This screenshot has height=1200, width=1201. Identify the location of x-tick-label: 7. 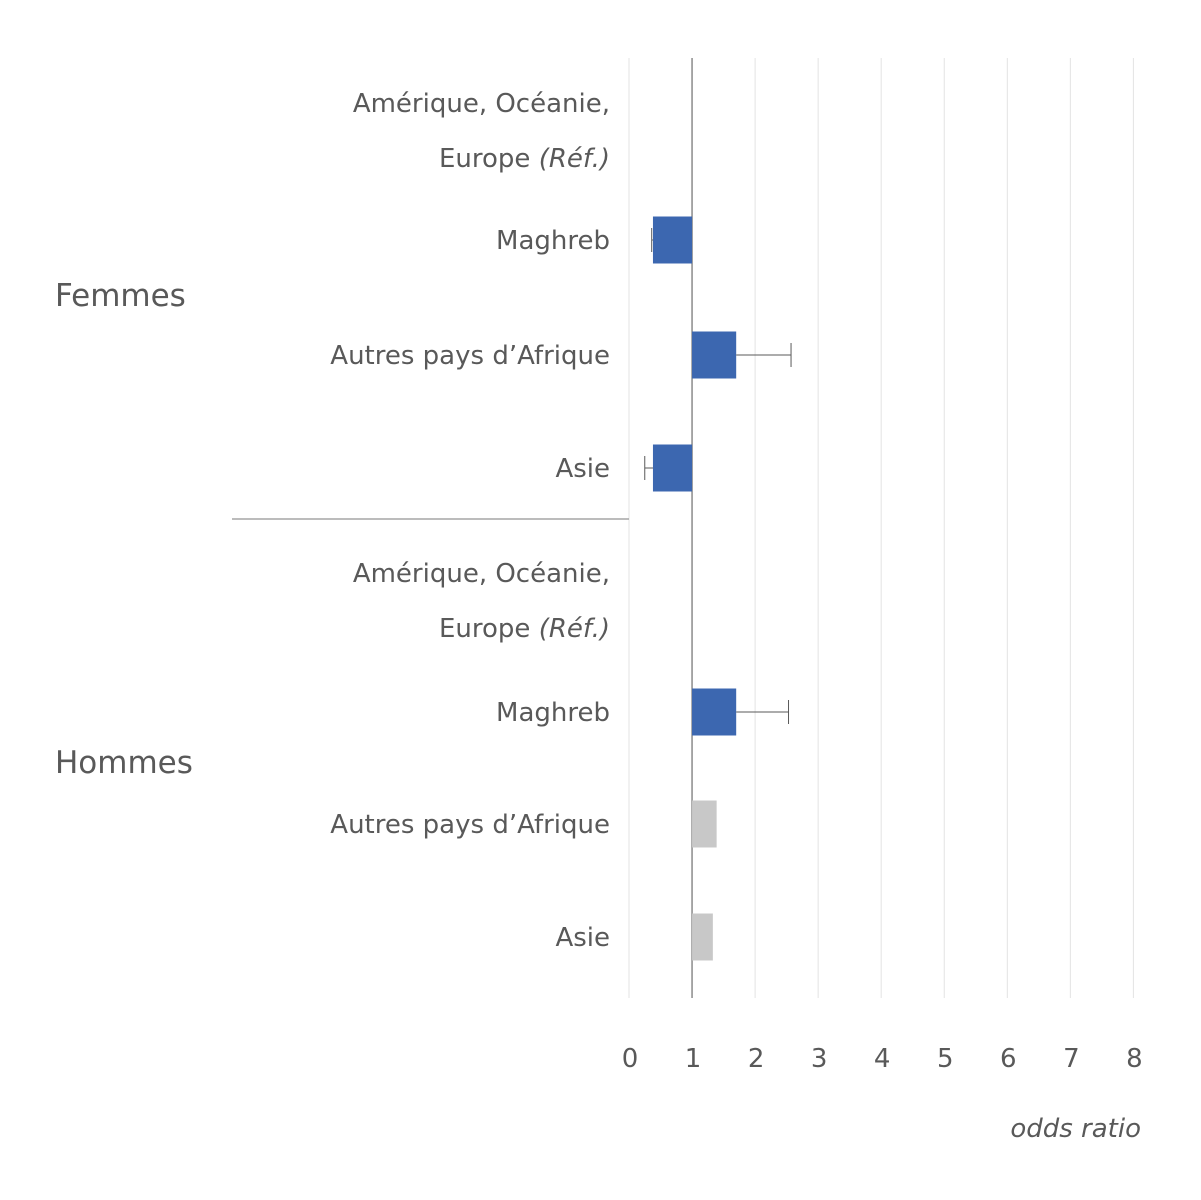
(1071, 1059).